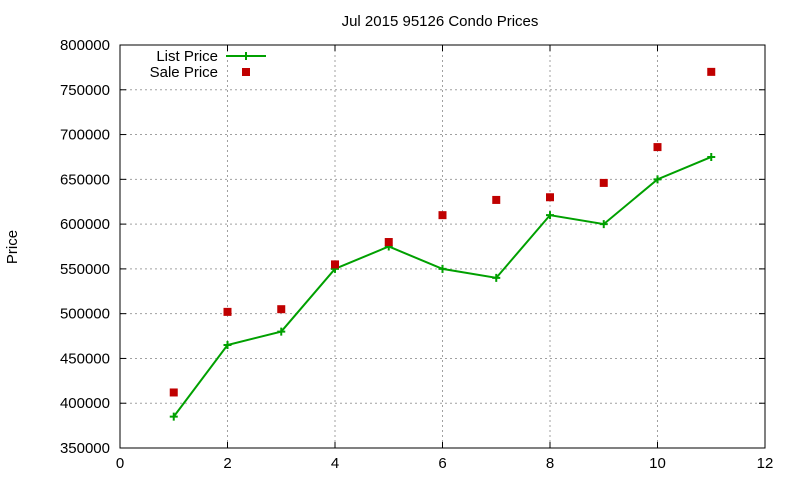 The image size is (800, 485). What do you see at coordinates (246, 56) in the screenshot?
I see `legend-marker-list-price` at bounding box center [246, 56].